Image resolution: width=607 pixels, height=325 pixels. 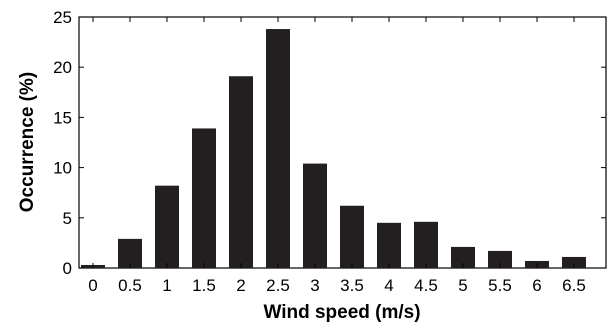 I want to click on y-tick-label: 20, so click(x=62, y=67).